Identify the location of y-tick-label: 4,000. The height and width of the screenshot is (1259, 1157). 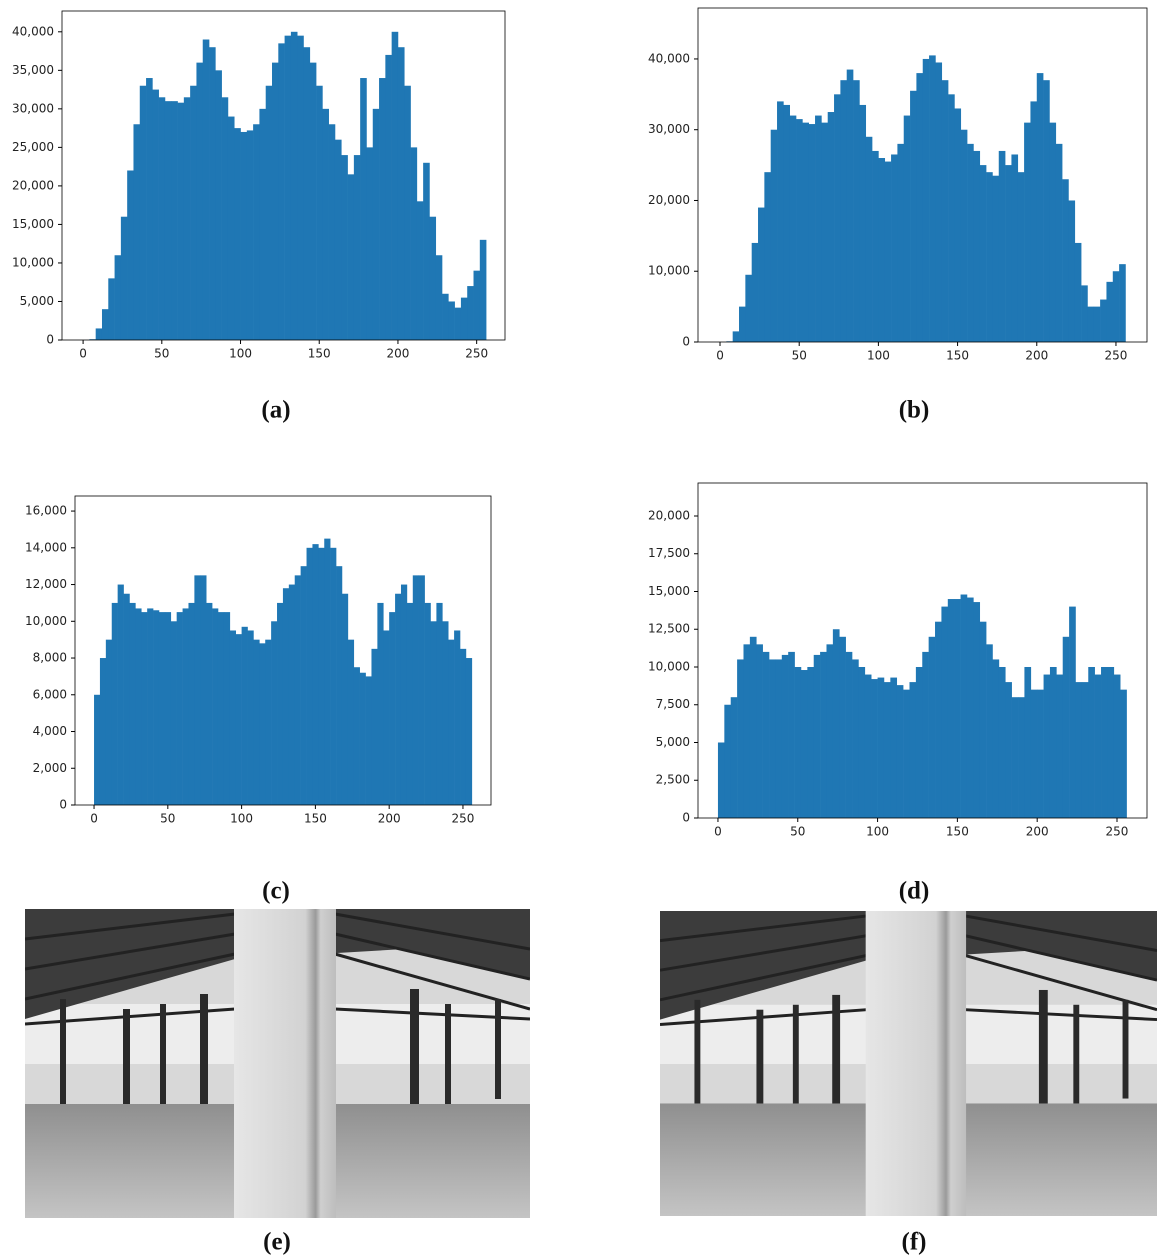
(50, 731).